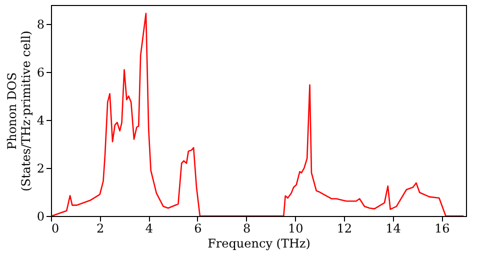 The image size is (500, 280). I want to click on y-tick-label: 2, so click(40, 169).